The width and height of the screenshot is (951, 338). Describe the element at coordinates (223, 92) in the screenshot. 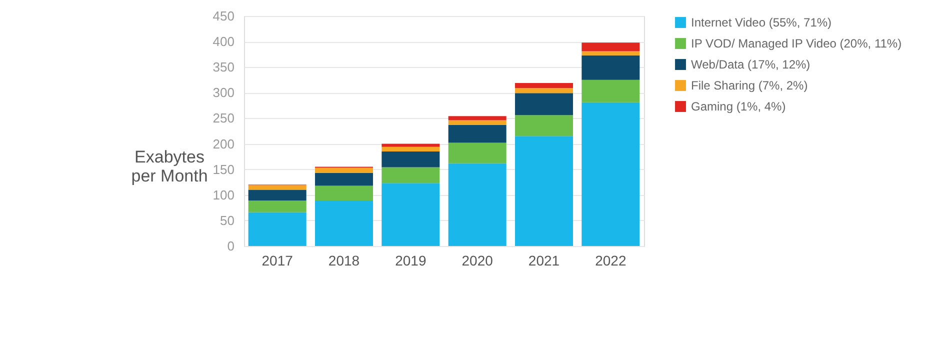

I see `y-tick-label: 300` at that location.